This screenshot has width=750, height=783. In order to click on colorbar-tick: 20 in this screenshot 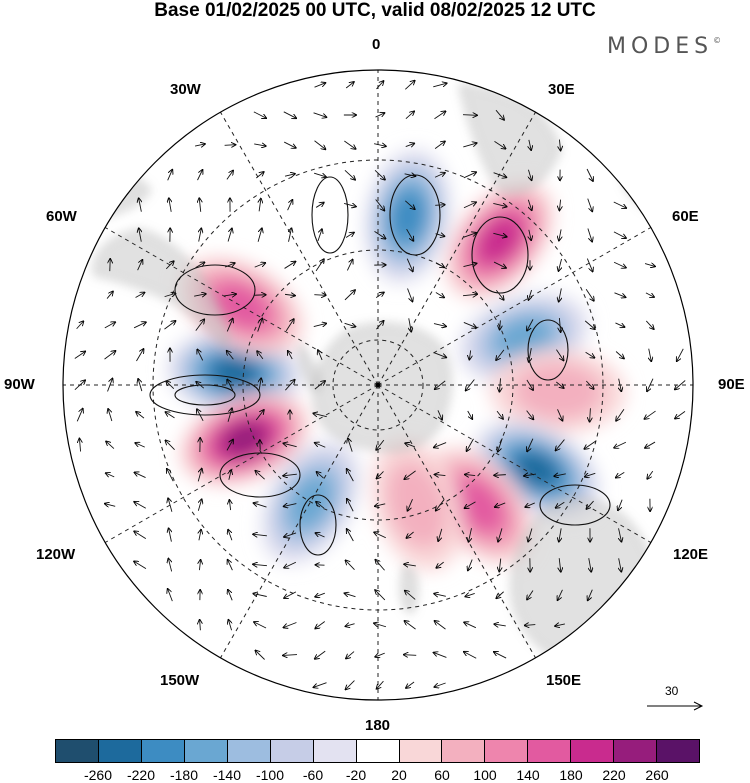, I will do `click(399, 775)`.